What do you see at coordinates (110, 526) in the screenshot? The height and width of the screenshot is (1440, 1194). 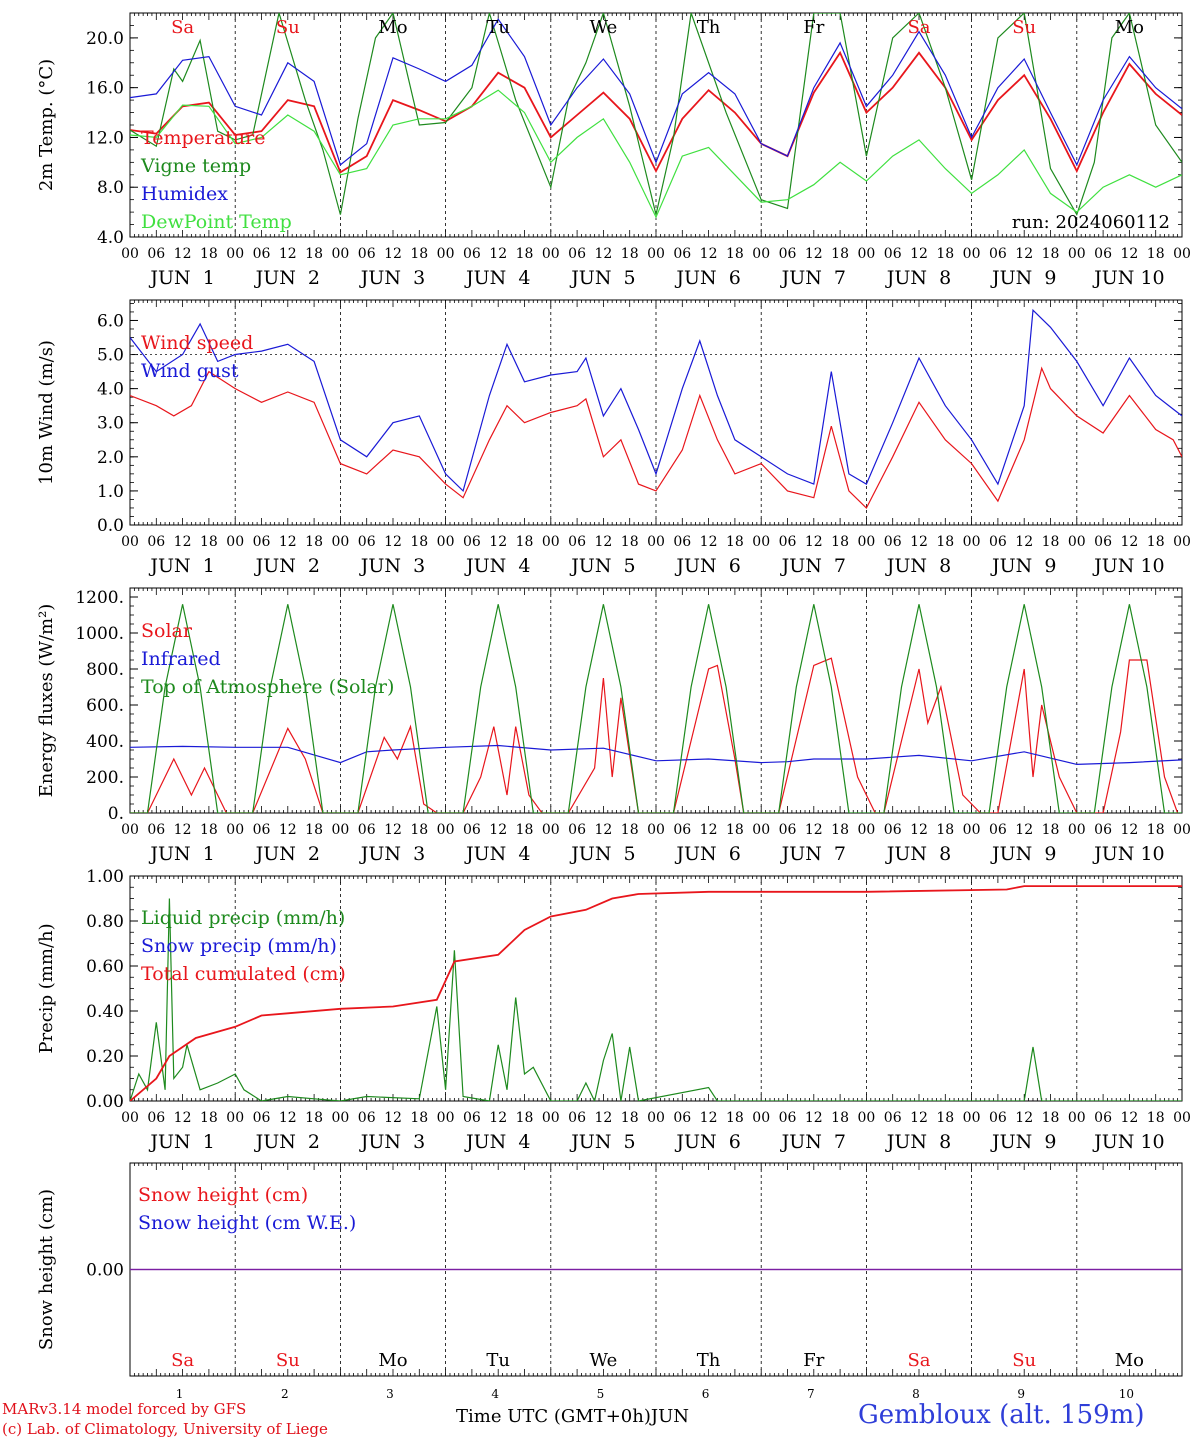 I see `y-tick-label: 0.0` at bounding box center [110, 526].